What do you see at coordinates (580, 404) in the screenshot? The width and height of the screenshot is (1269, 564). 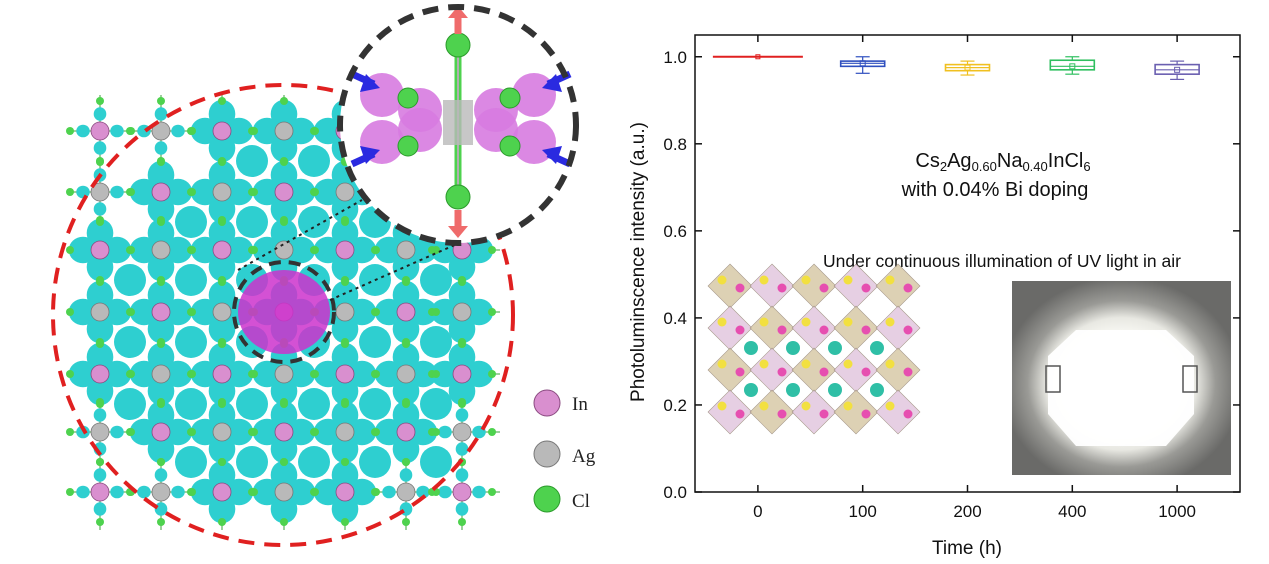 I see `legend-label-in: In` at bounding box center [580, 404].